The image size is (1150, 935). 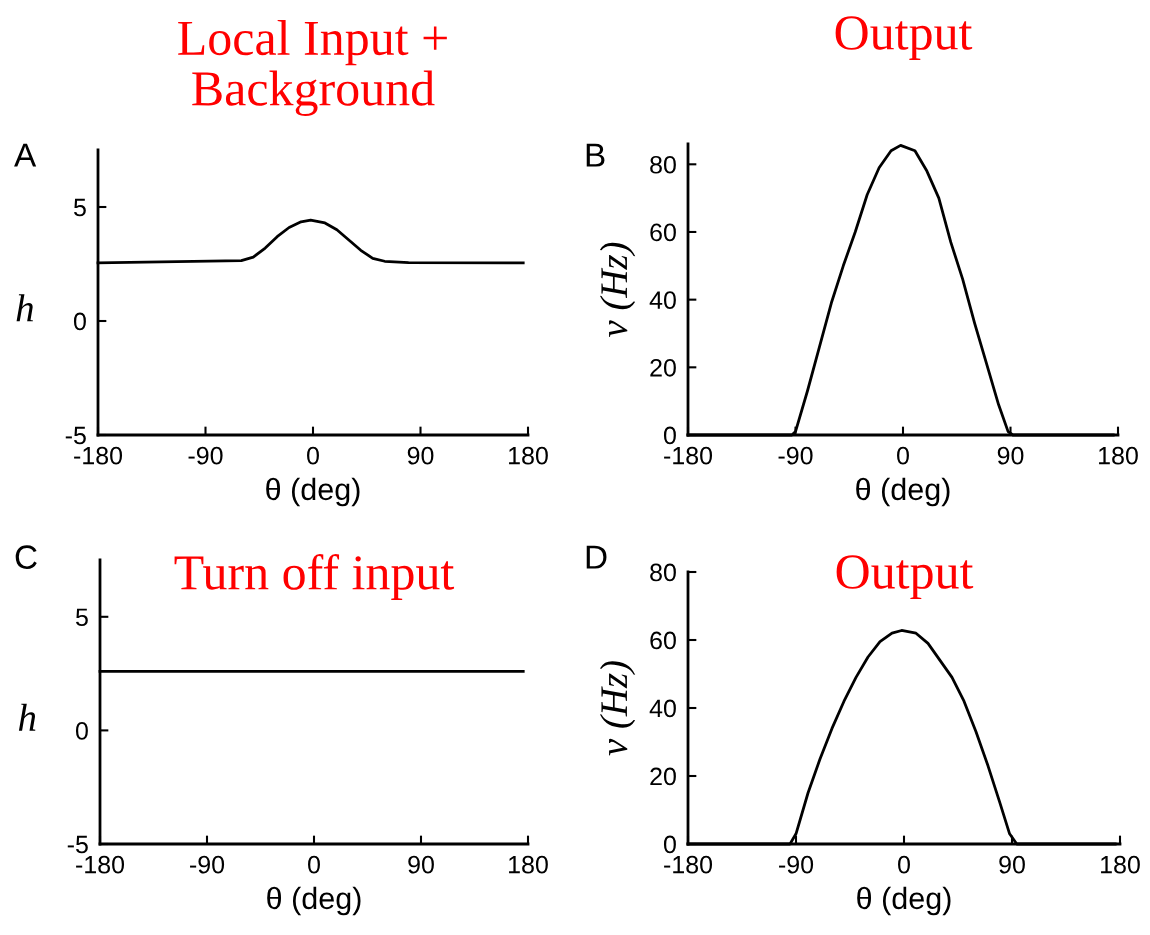 What do you see at coordinates (595, 155) in the screenshot?
I see `text: B` at bounding box center [595, 155].